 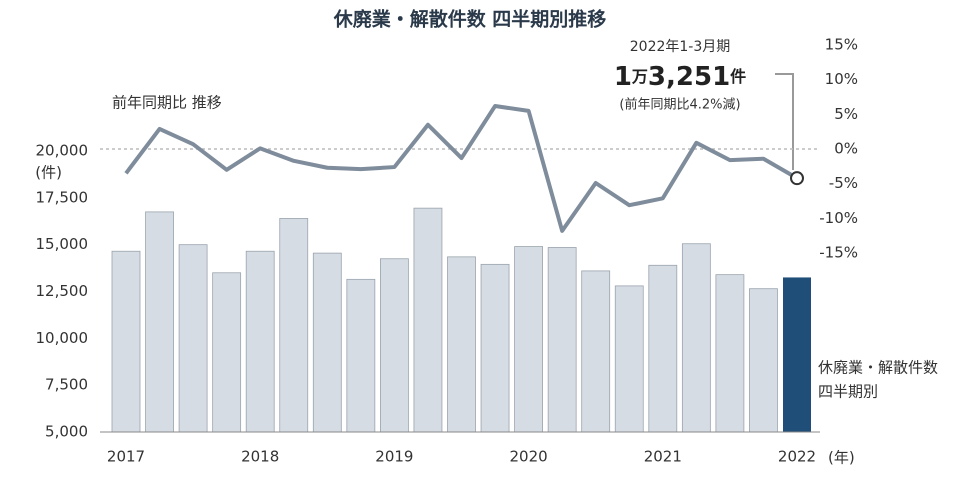 I want to click on x-tick-label: 2021, so click(x=663, y=457).